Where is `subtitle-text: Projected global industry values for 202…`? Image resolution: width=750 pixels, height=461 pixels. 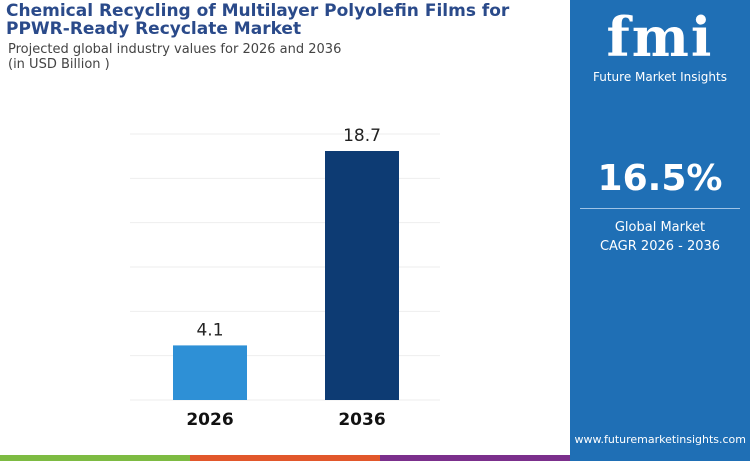 subtitle-text: Projected global industry values for 202… is located at coordinates (175, 49).